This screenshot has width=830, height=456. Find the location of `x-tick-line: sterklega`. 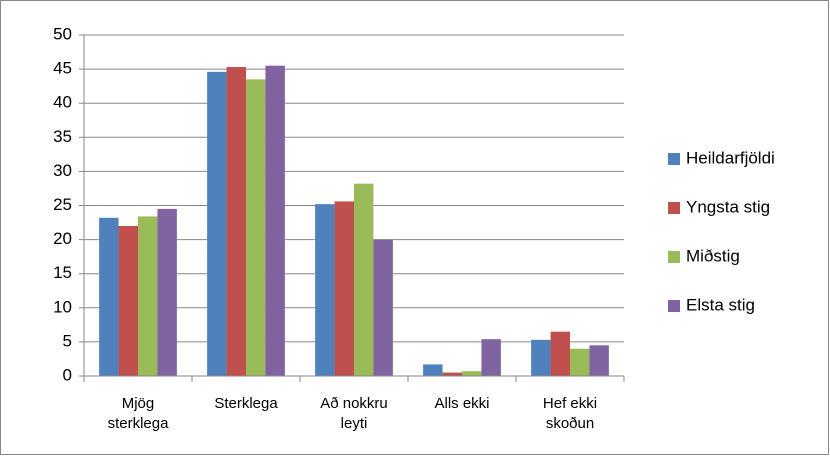

x-tick-line: sterklega is located at coordinates (139, 423).